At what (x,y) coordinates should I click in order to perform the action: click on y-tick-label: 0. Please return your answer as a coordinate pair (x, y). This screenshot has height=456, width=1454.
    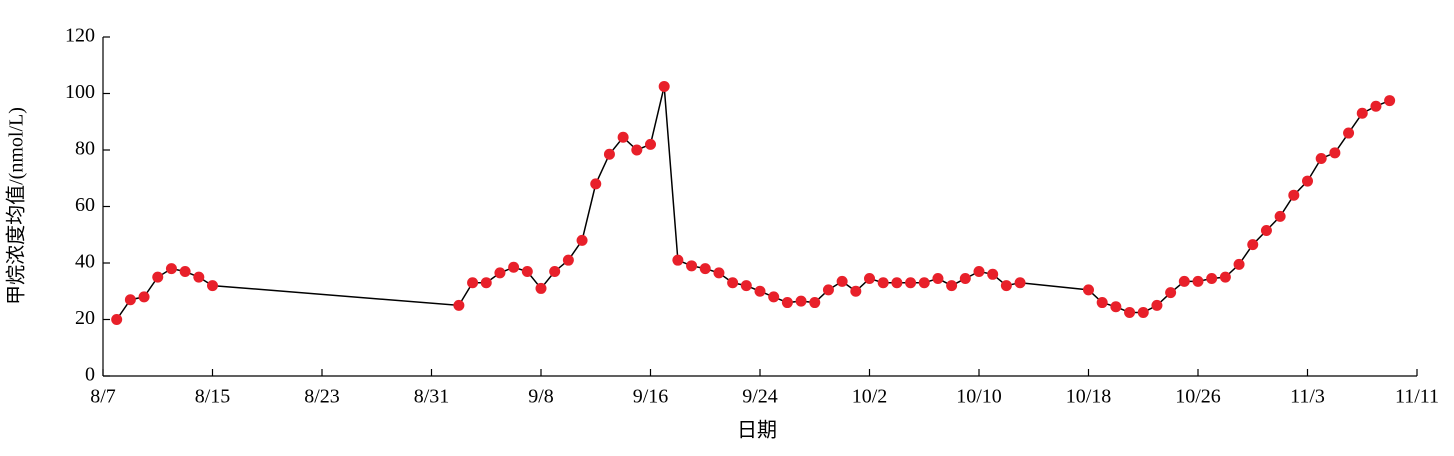
    Looking at the image, I should click on (90, 375).